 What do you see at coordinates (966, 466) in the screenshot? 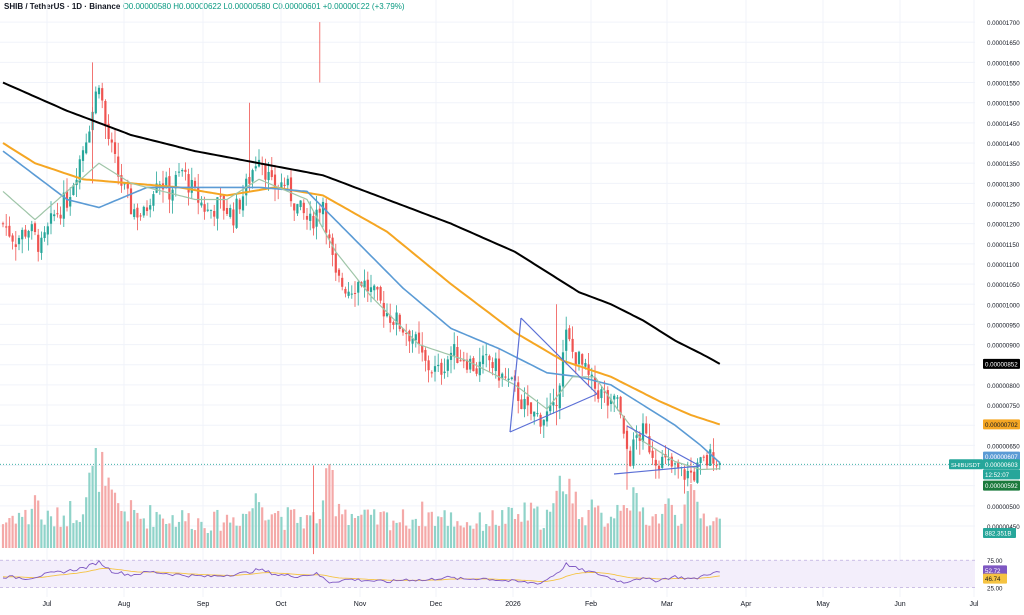
I see `symbol-tag: SHIBUSDT` at bounding box center [966, 466].